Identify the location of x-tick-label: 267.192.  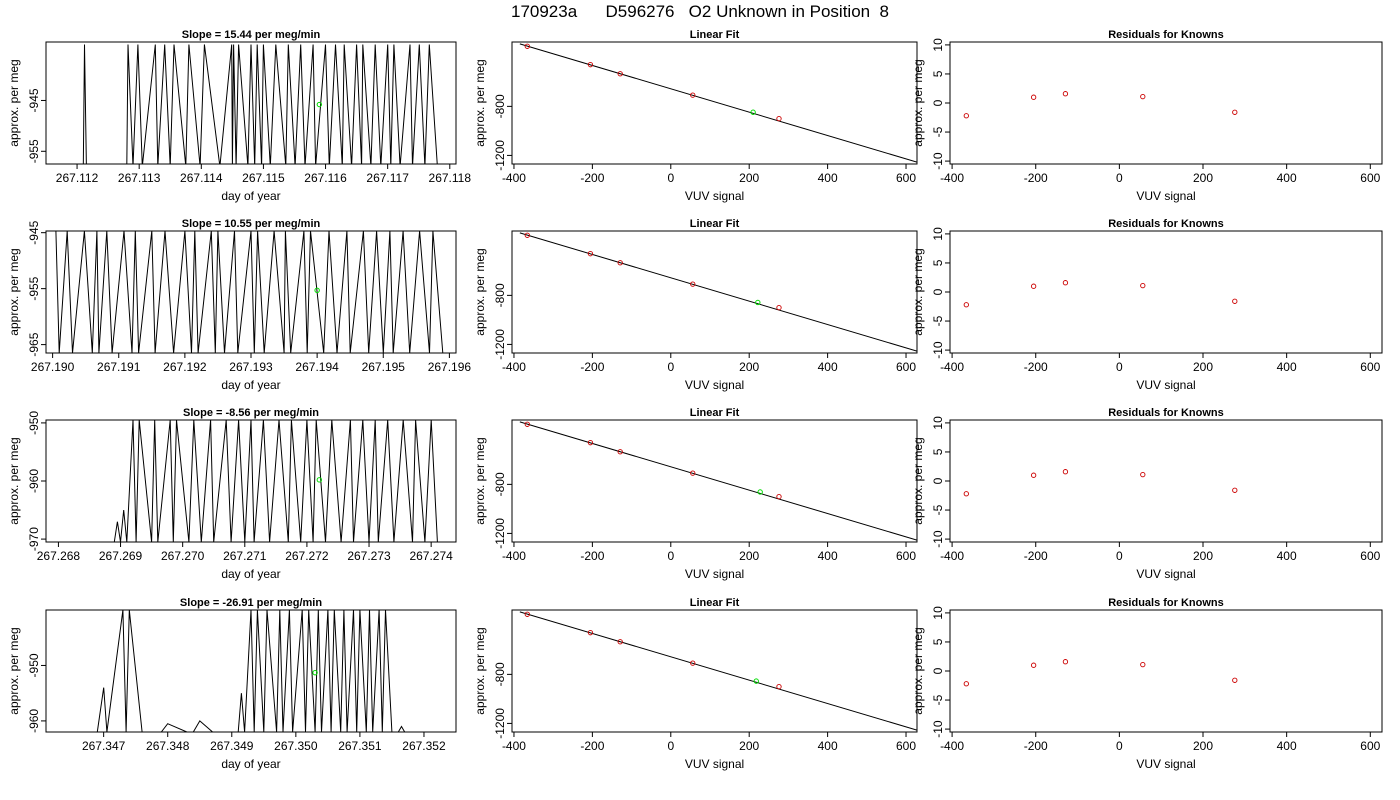
(185, 367).